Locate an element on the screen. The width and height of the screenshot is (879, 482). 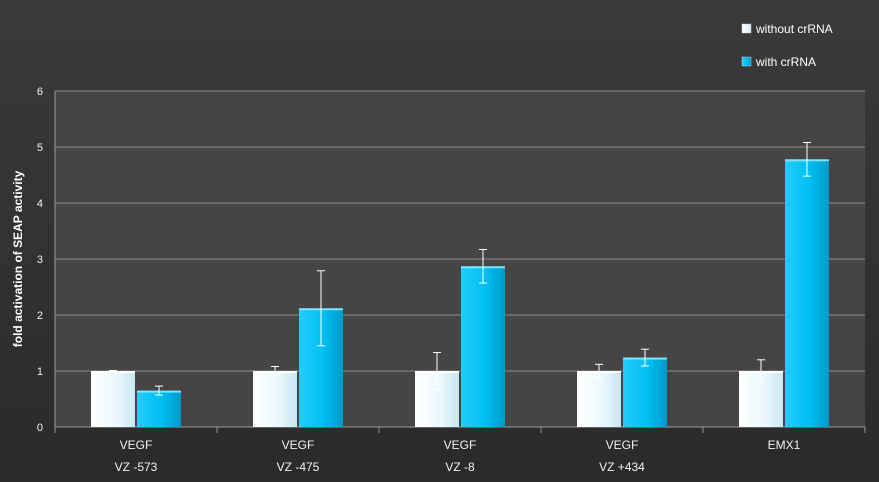
y-tick-label: 0 is located at coordinates (40, 428).